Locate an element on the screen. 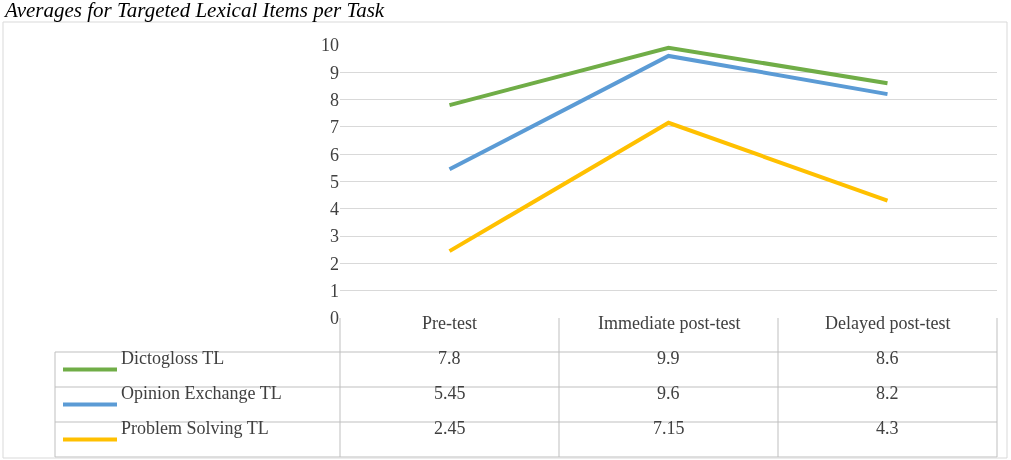 The image size is (1011, 460). x-tick-label: Delayed post-test is located at coordinates (888, 323).